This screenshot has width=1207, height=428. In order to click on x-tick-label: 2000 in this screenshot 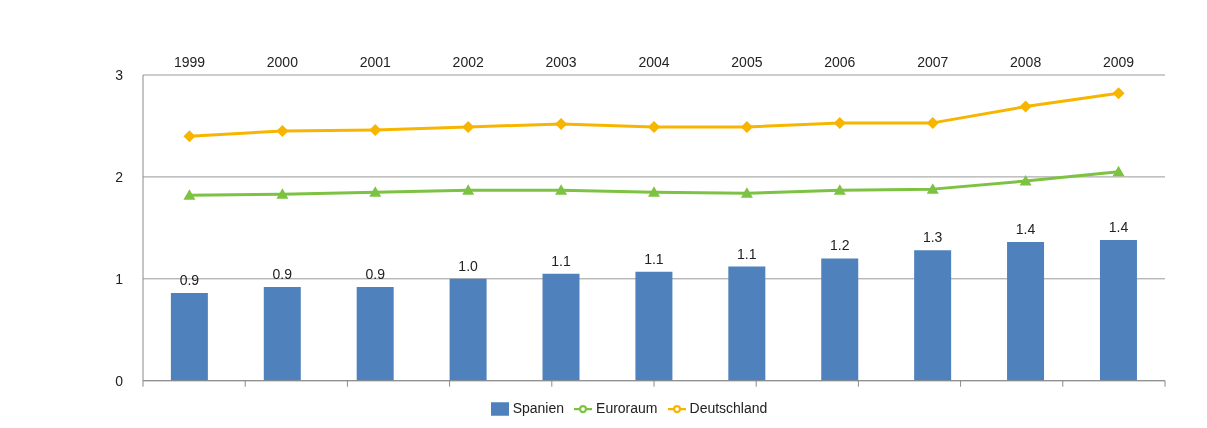, I will do `click(282, 62)`.